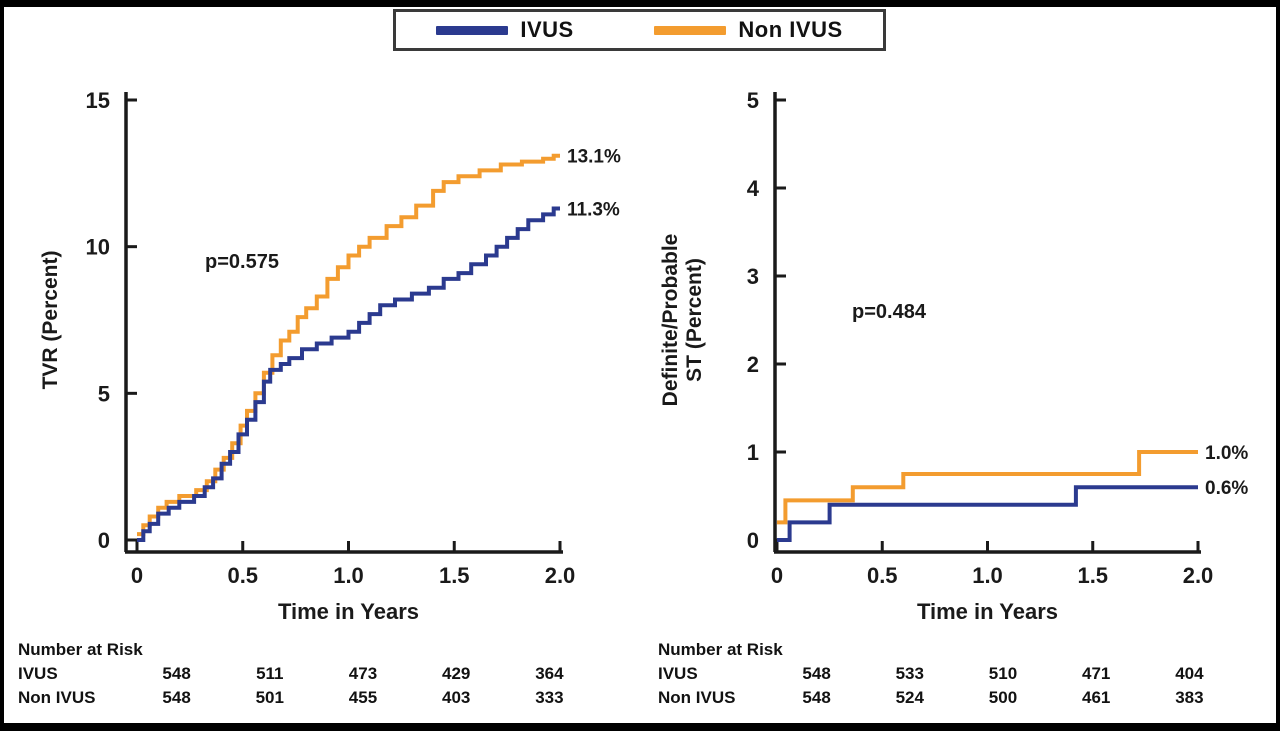  What do you see at coordinates (889, 312) in the screenshot?
I see `p-value-label: p=0.484` at bounding box center [889, 312].